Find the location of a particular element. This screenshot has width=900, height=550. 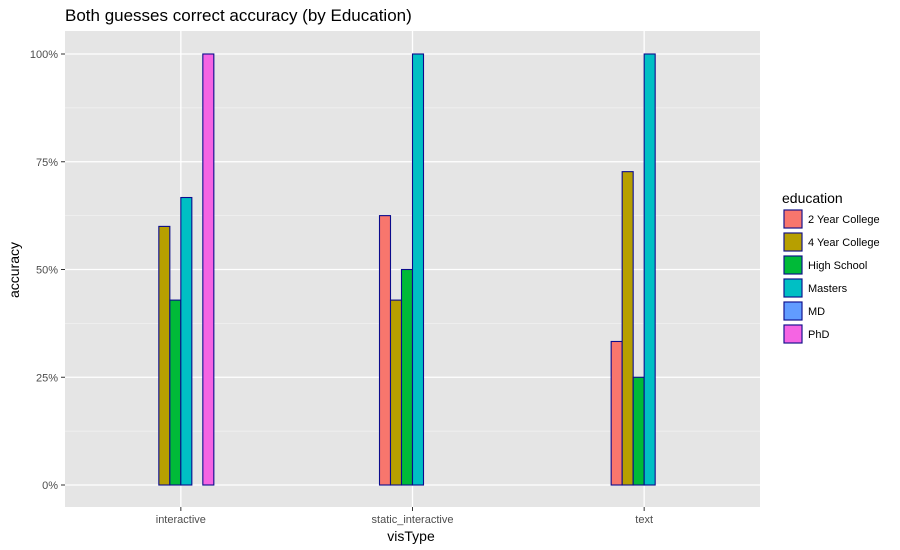

legend-label: PhD is located at coordinates (818, 335).